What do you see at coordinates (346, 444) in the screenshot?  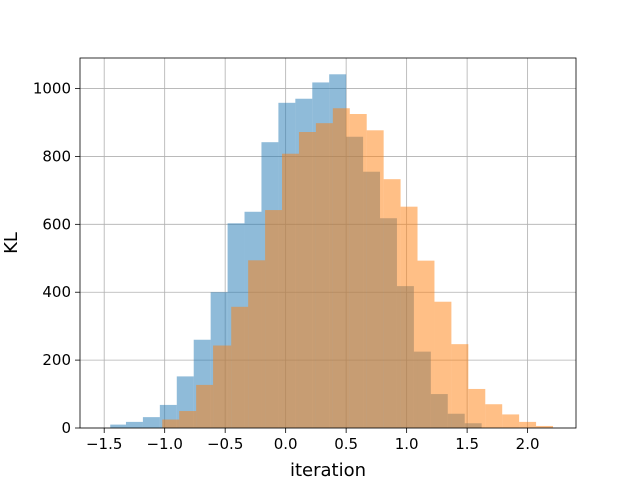 I see `x-tick-label: 0.5` at bounding box center [346, 444].